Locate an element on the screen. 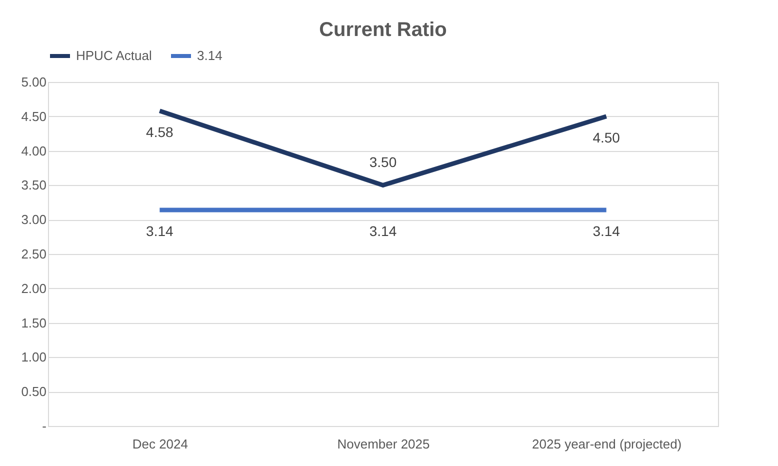 The image size is (778, 466). y-tick-label: 0.50 is located at coordinates (33, 392).